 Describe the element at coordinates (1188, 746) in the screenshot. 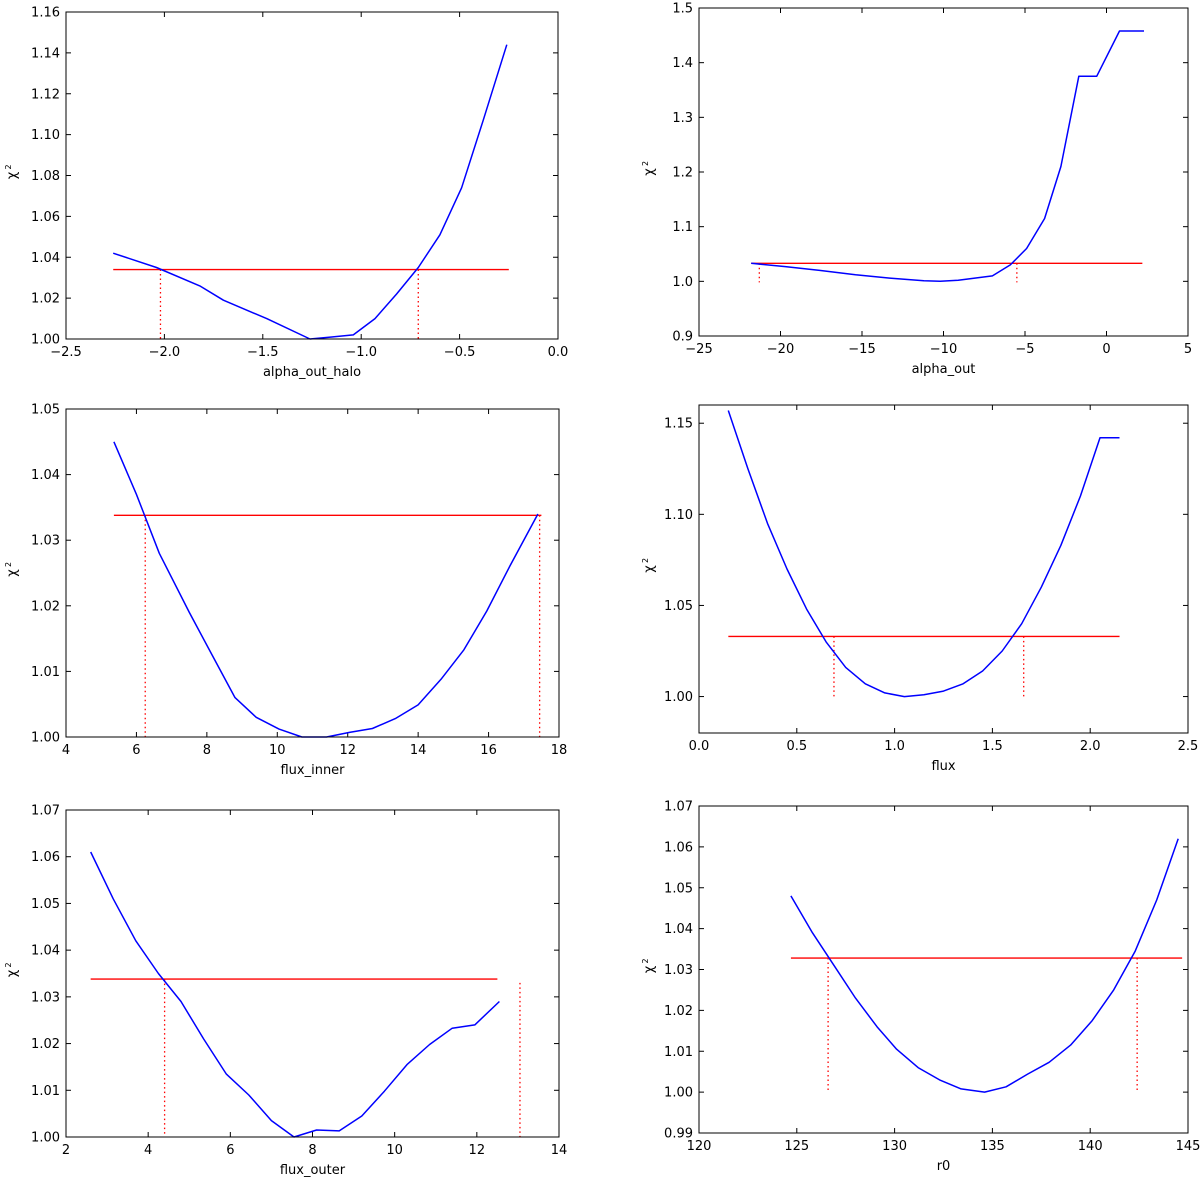

I see `x-tick-label: 2.5` at that location.